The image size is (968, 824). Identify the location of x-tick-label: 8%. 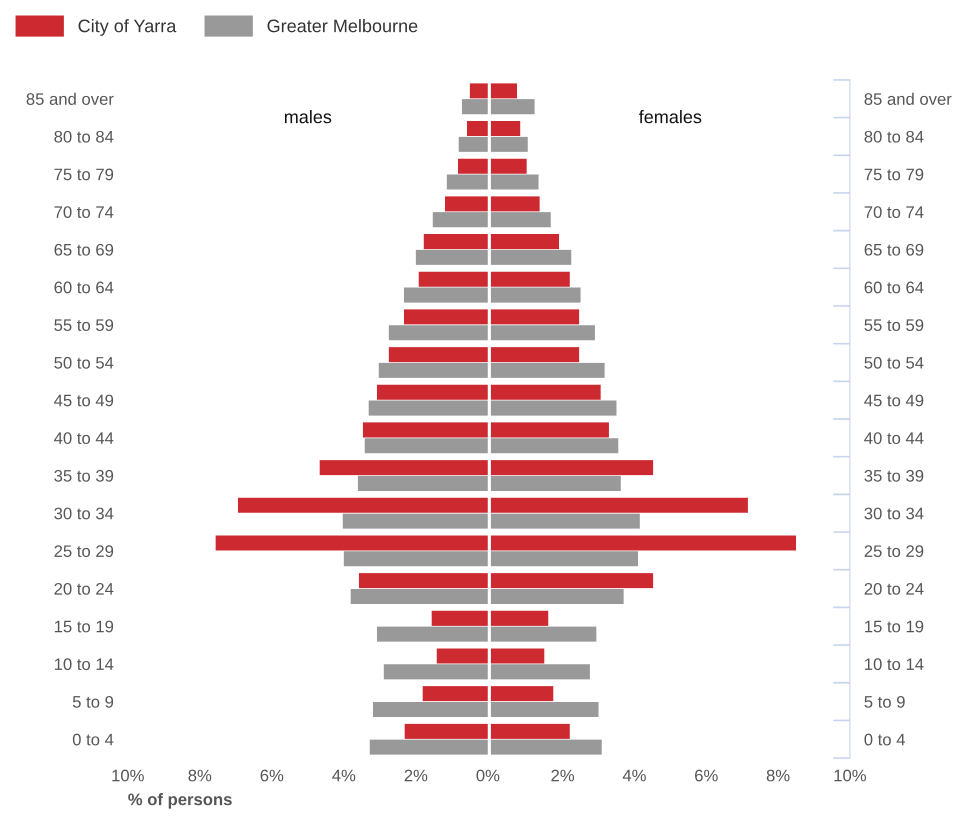
(200, 776).